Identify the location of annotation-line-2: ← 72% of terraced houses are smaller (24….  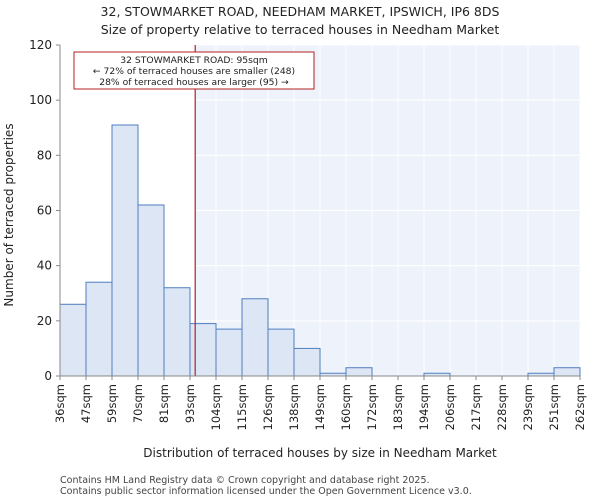
(194, 71).